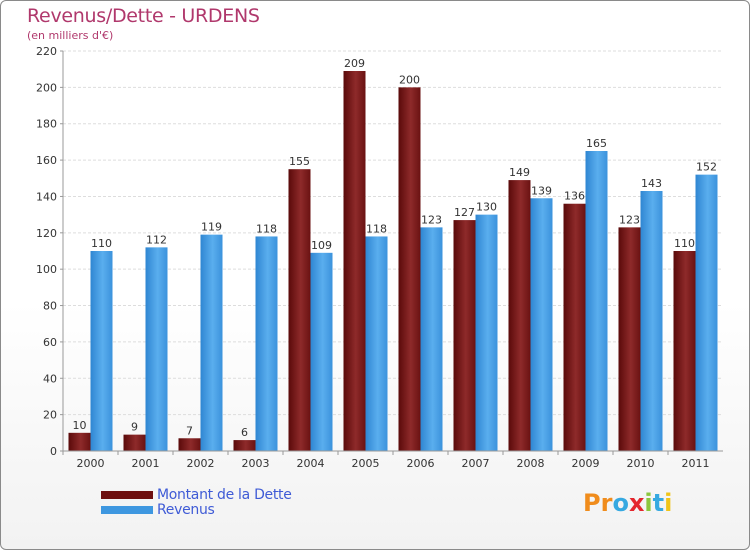 This screenshot has height=550, width=750. Describe the element at coordinates (50, 342) in the screenshot. I see `y-tick-label: 60` at that location.